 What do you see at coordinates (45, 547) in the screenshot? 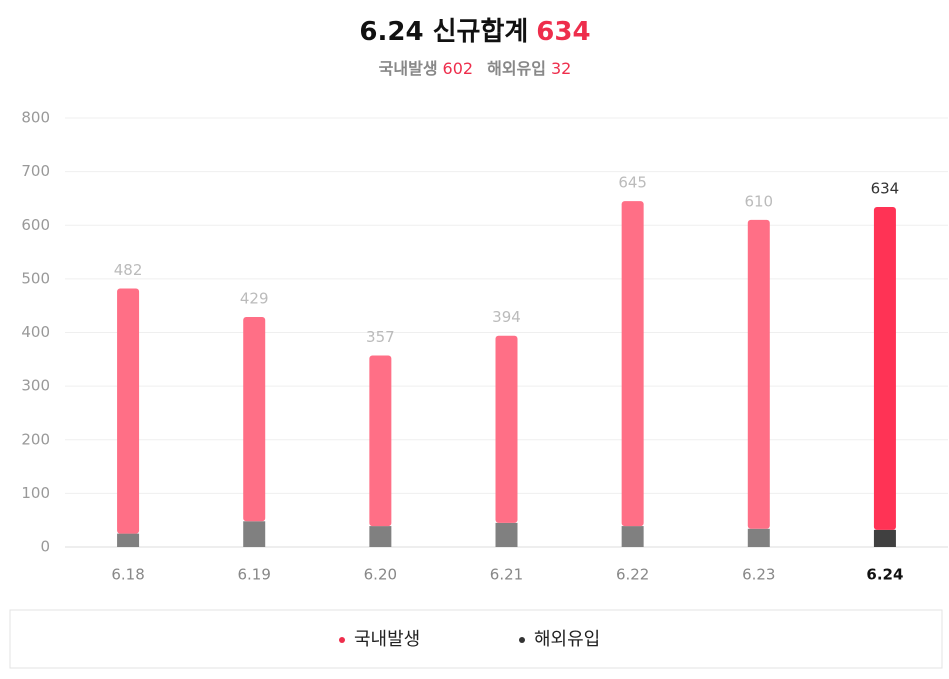
I see `y-tick-label: 0` at bounding box center [45, 547].